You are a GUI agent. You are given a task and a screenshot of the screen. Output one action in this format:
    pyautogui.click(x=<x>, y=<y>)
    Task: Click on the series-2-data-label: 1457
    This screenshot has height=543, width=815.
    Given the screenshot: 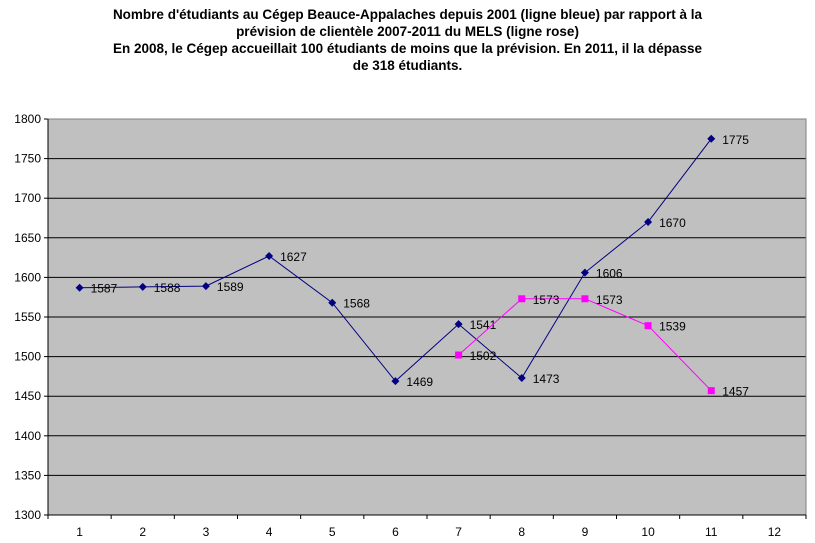 What is the action you would take?
    pyautogui.click(x=735, y=392)
    